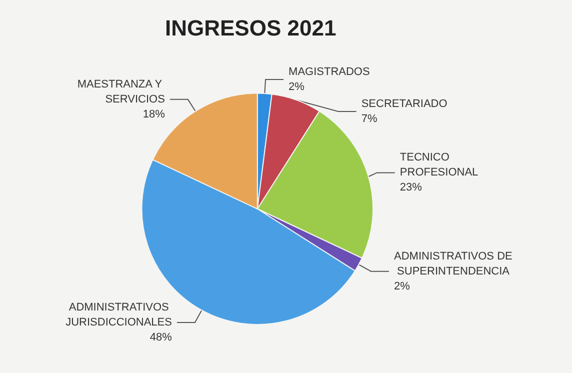  I want to click on chart-title: INGRESOS 2021, so click(250, 28).